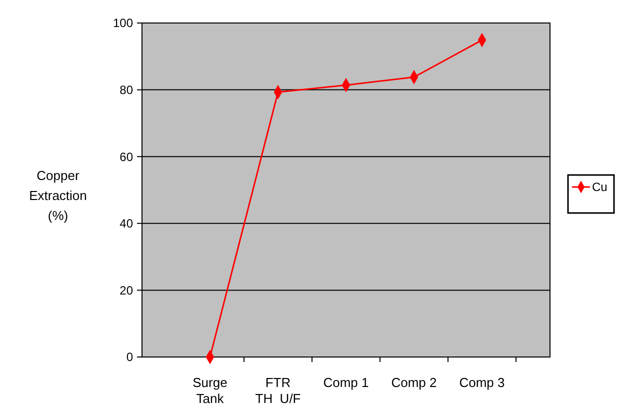 This screenshot has height=410, width=618. What do you see at coordinates (127, 290) in the screenshot?
I see `y-tick-label: 20` at bounding box center [127, 290].